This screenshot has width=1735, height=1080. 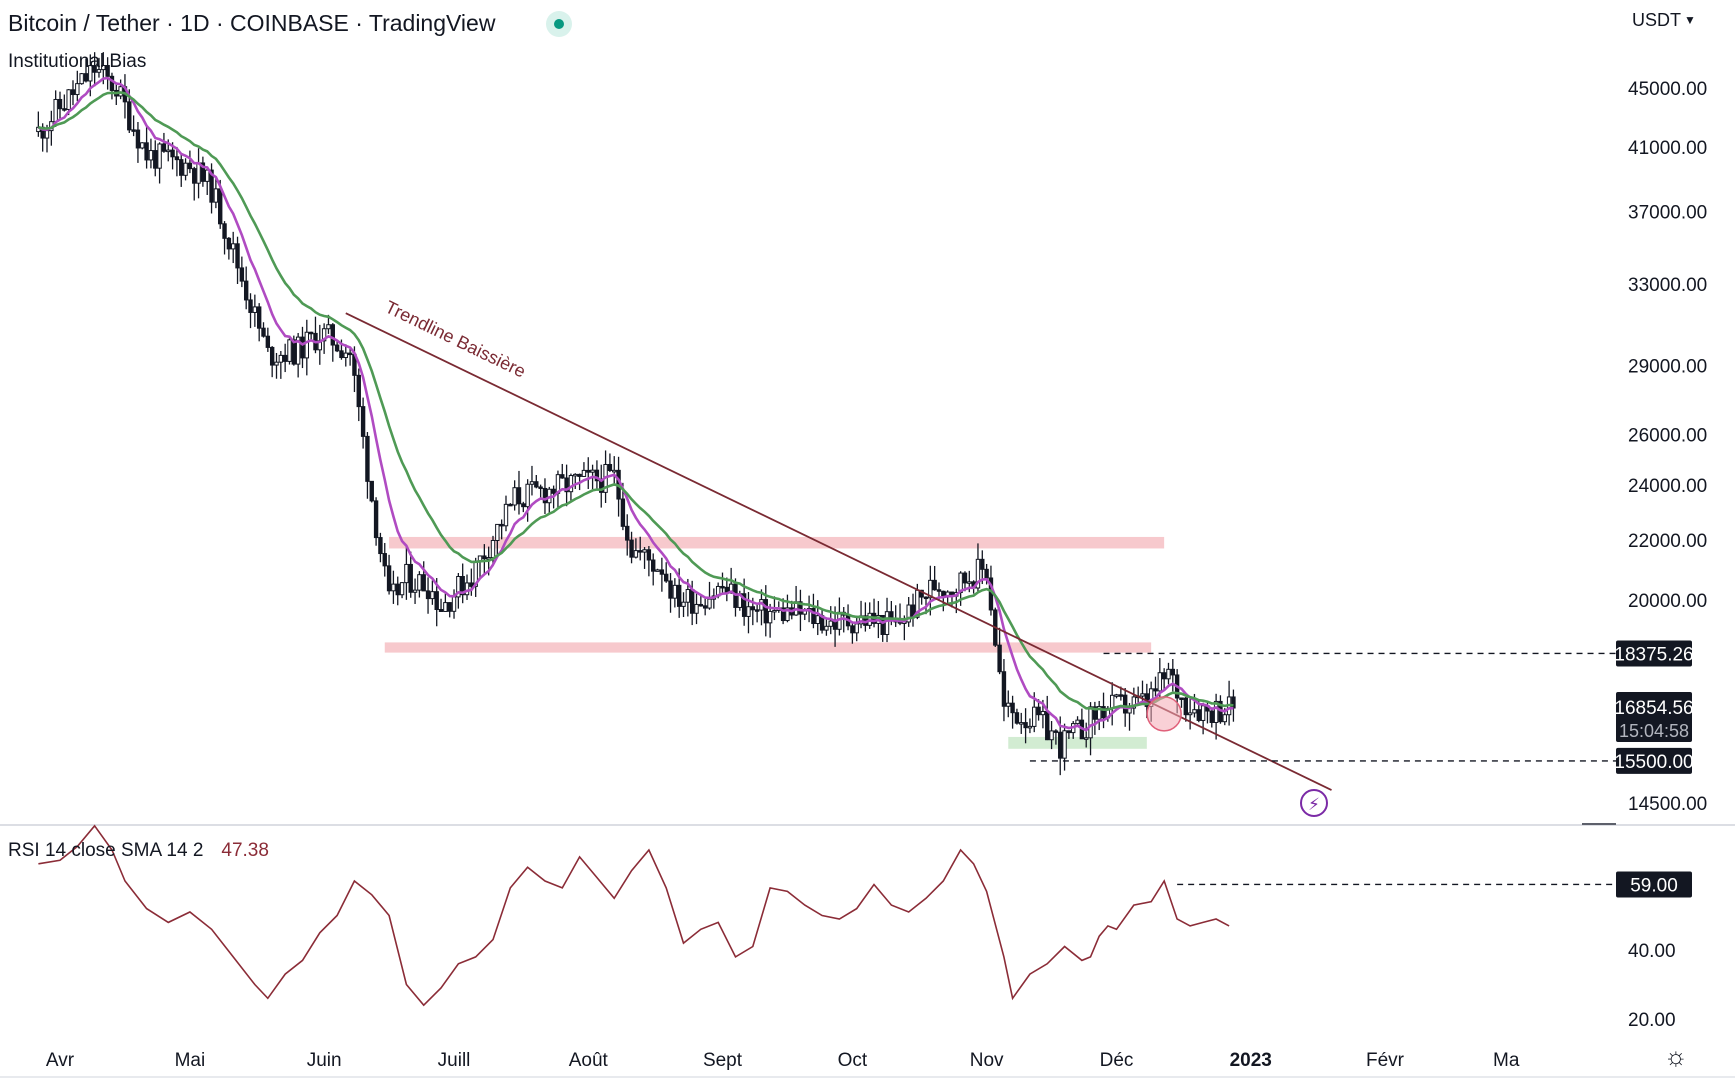 What do you see at coordinates (768, 647) in the screenshot?
I see `price-zone` at bounding box center [768, 647].